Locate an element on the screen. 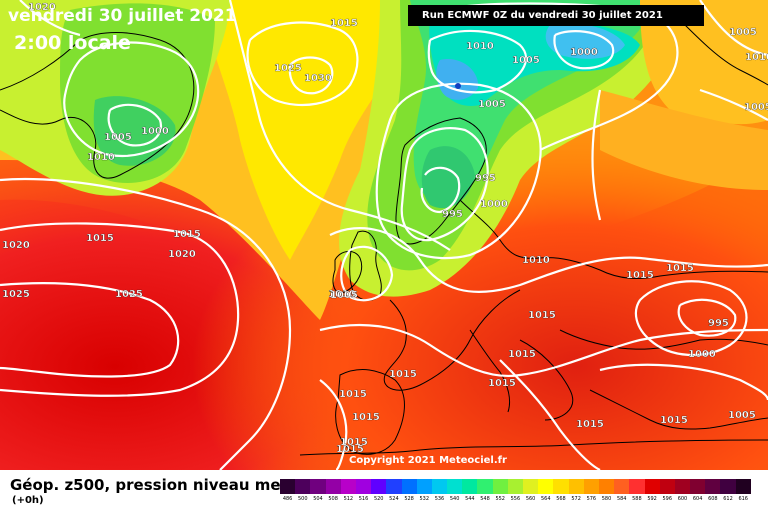 Image resolution: width=768 pixels, height=512 pixels. isobar-1000-east is located at coordinates (683, 382).